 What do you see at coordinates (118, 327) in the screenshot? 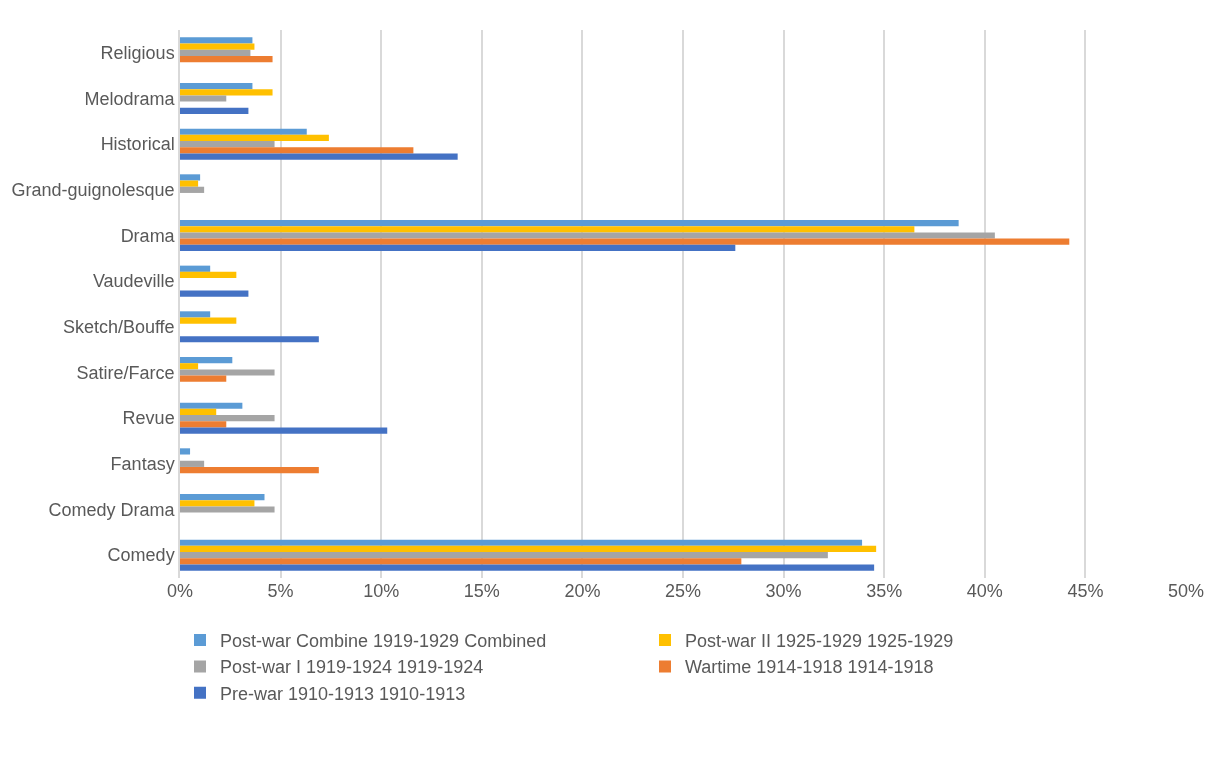
I see `y-tick-label: Sketch/Bouffe` at bounding box center [118, 327].